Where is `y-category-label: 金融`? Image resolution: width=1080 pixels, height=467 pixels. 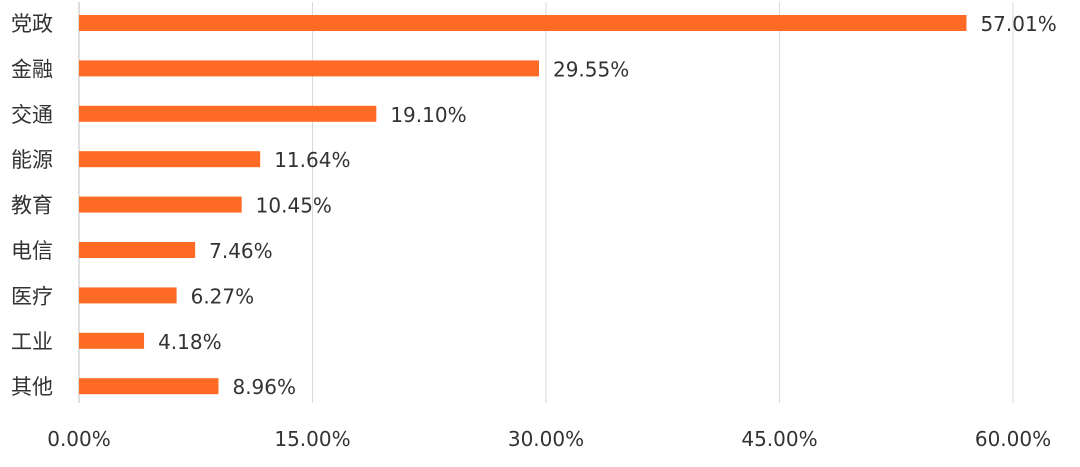 y-category-label: 金融 is located at coordinates (32, 69).